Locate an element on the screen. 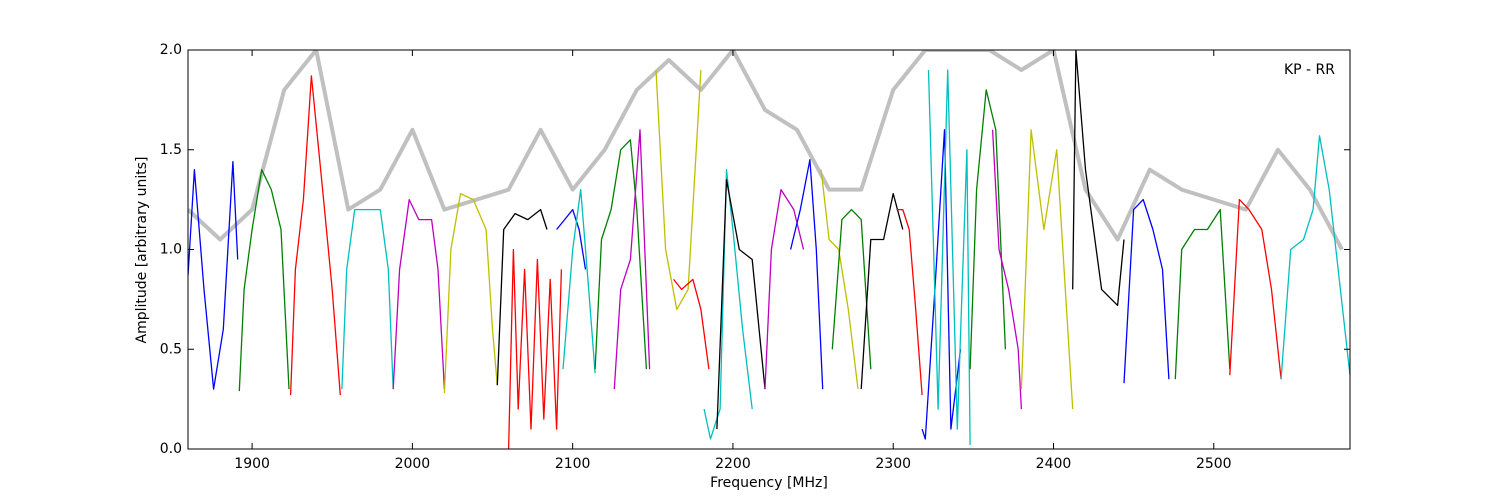 This screenshot has width=1500, height=500. x-axis-label: Frequency [MHz] is located at coordinates (769, 483).